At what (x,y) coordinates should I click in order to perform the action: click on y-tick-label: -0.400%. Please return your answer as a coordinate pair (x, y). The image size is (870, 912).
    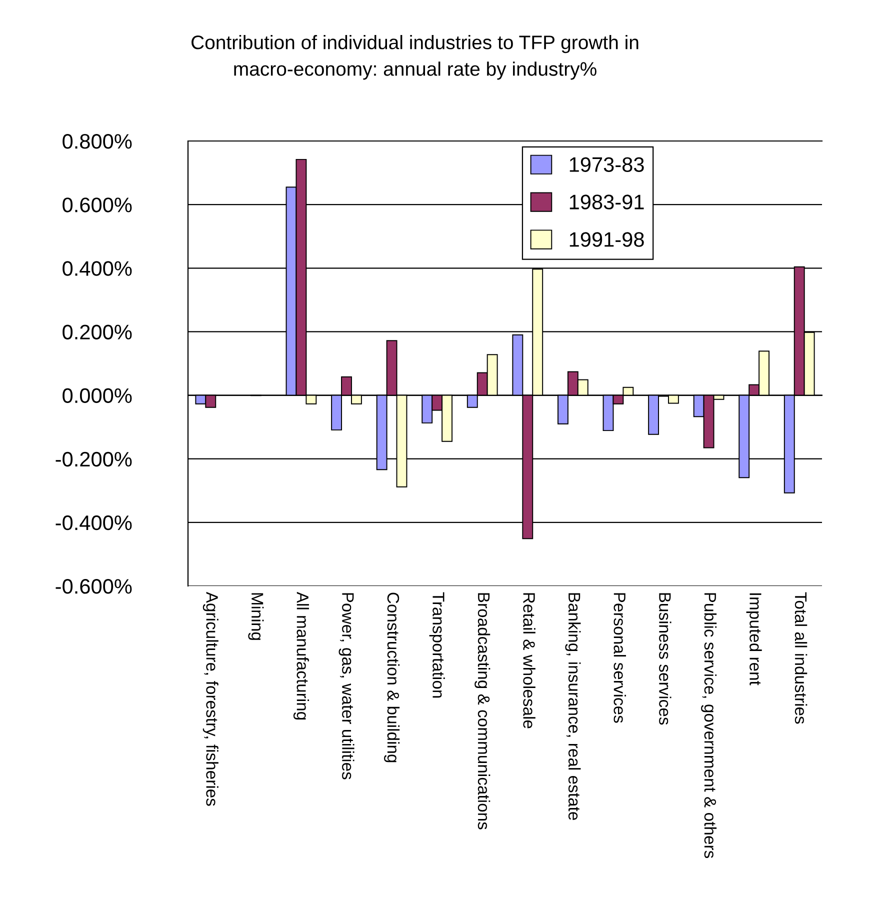
    Looking at the image, I should click on (94, 522).